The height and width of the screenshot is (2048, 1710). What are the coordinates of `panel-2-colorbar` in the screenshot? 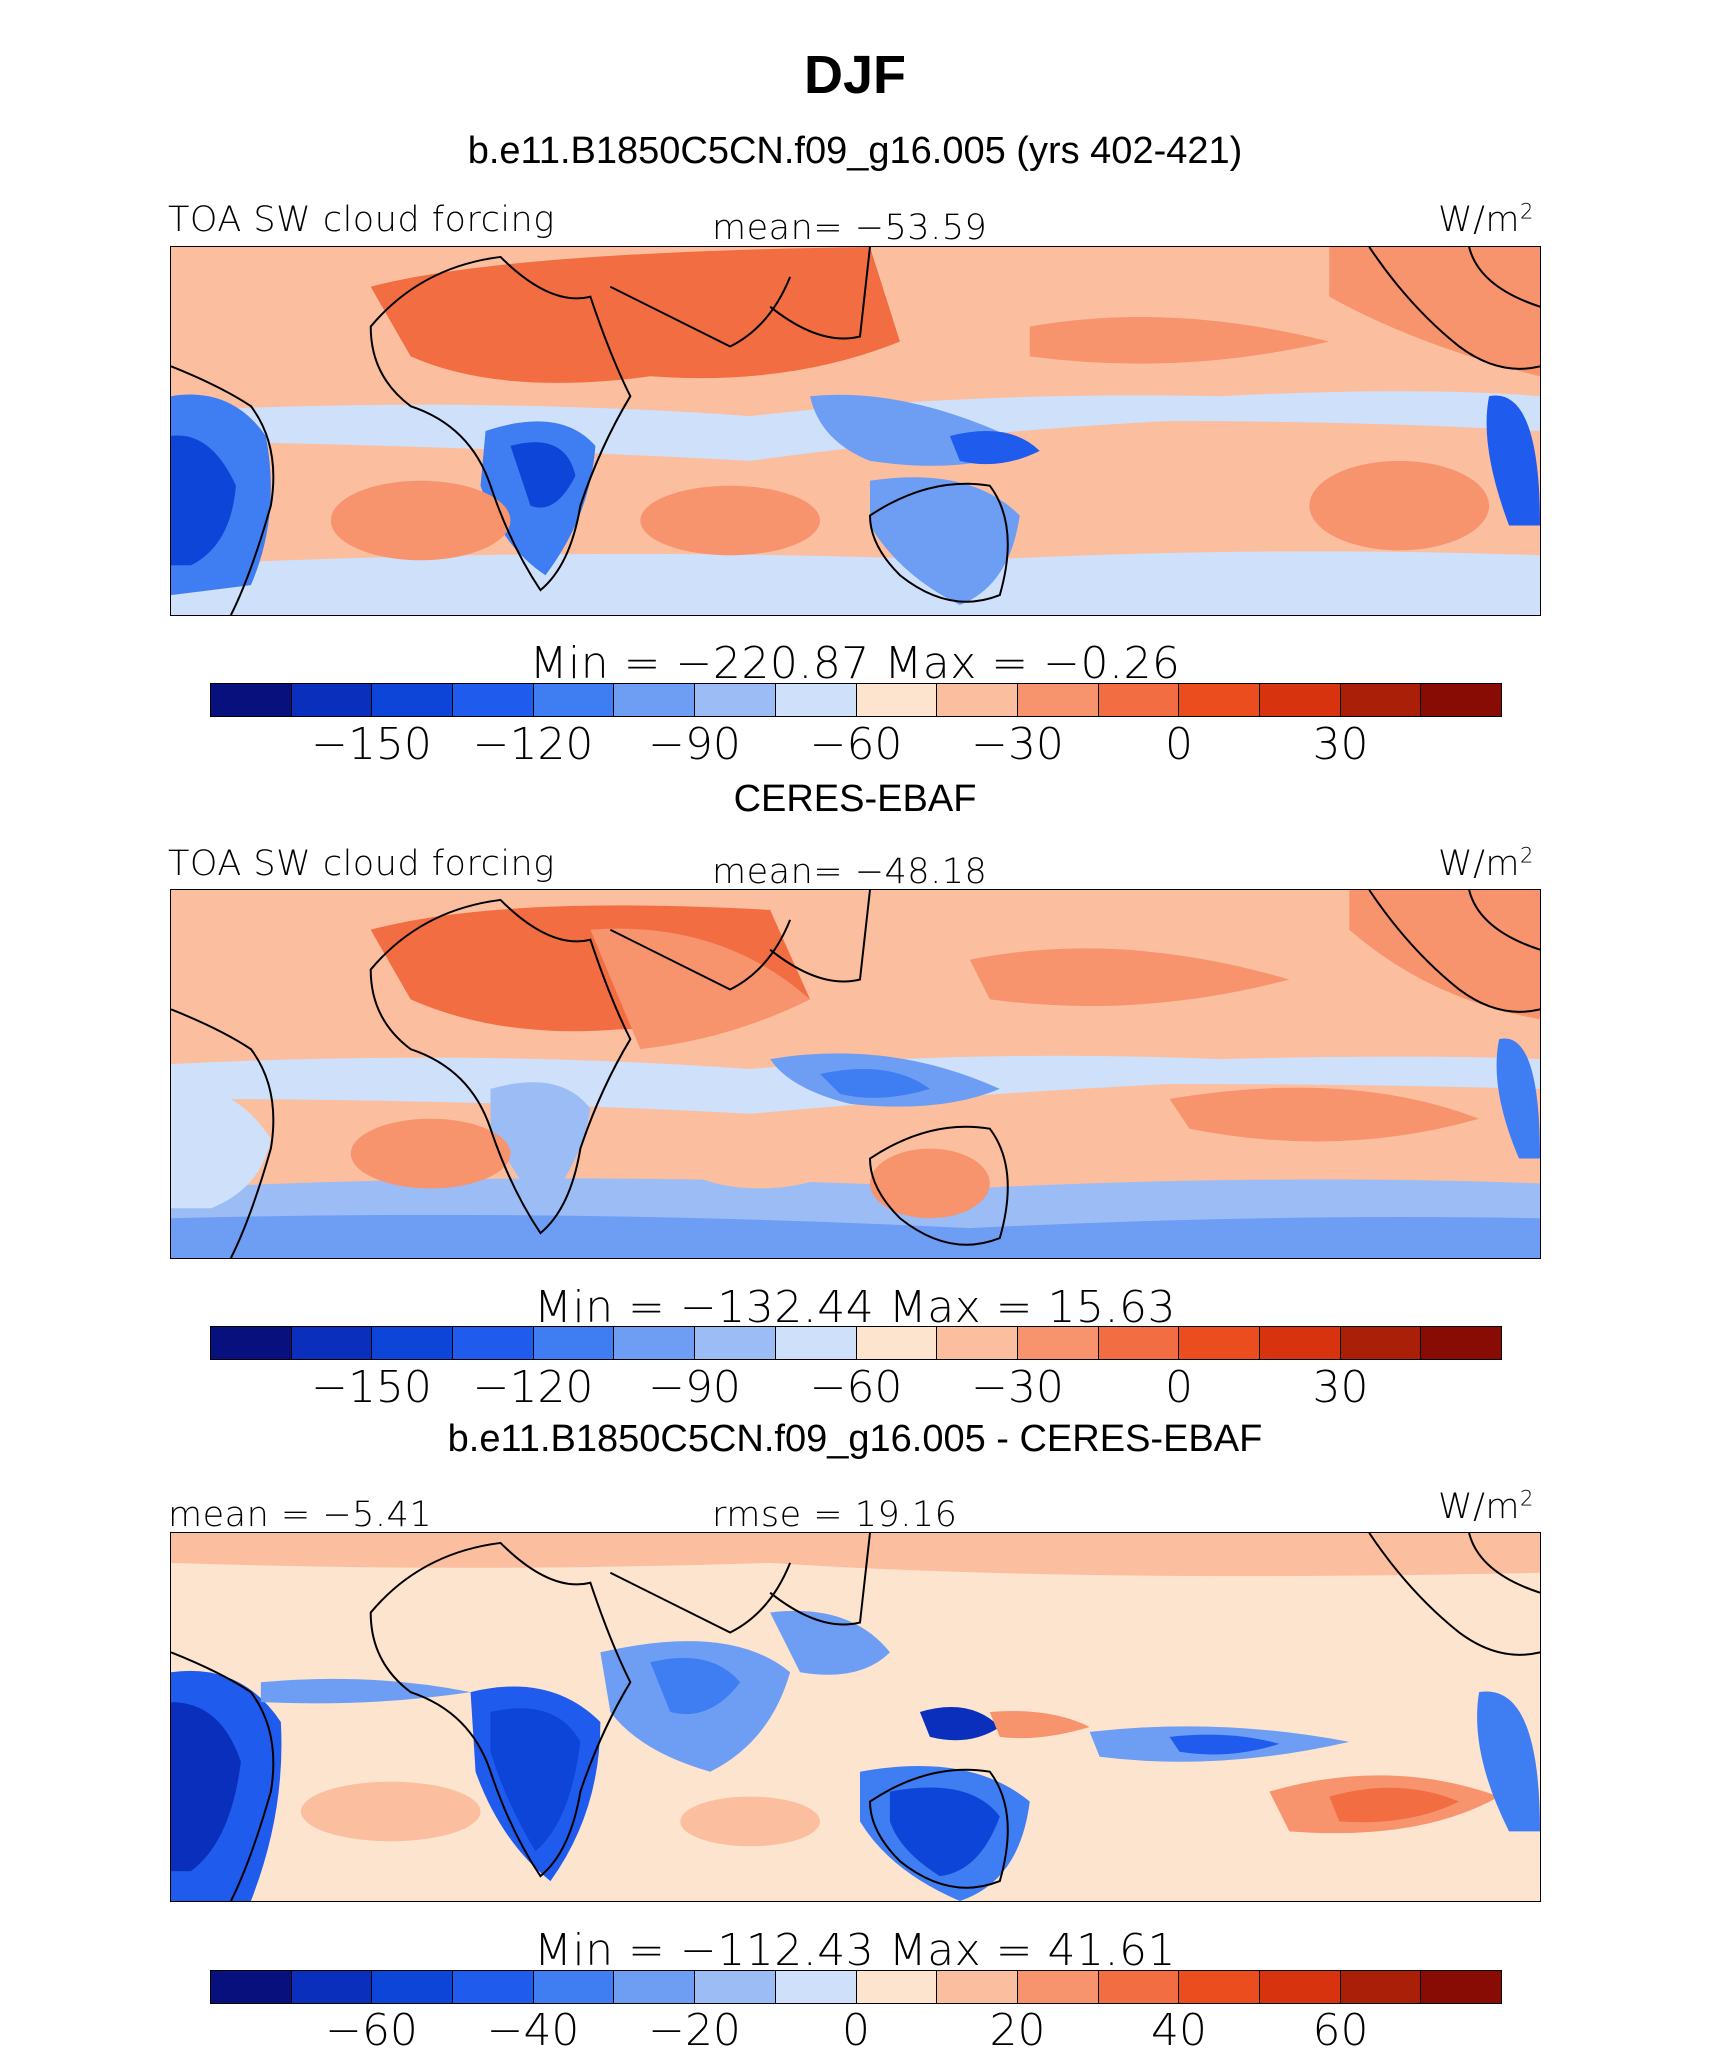 It's located at (856, 1343).